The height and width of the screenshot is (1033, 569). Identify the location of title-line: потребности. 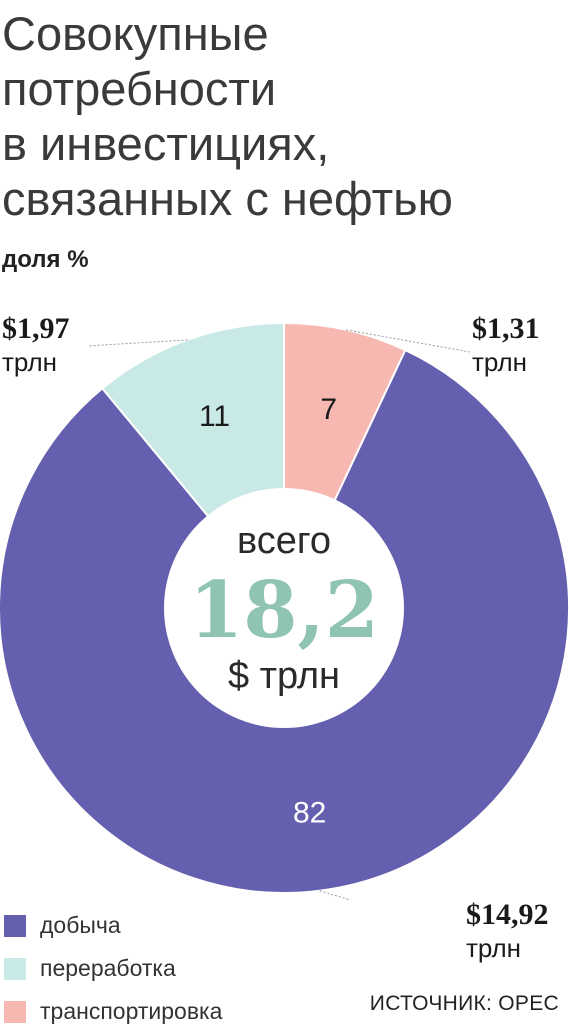
(139, 88).